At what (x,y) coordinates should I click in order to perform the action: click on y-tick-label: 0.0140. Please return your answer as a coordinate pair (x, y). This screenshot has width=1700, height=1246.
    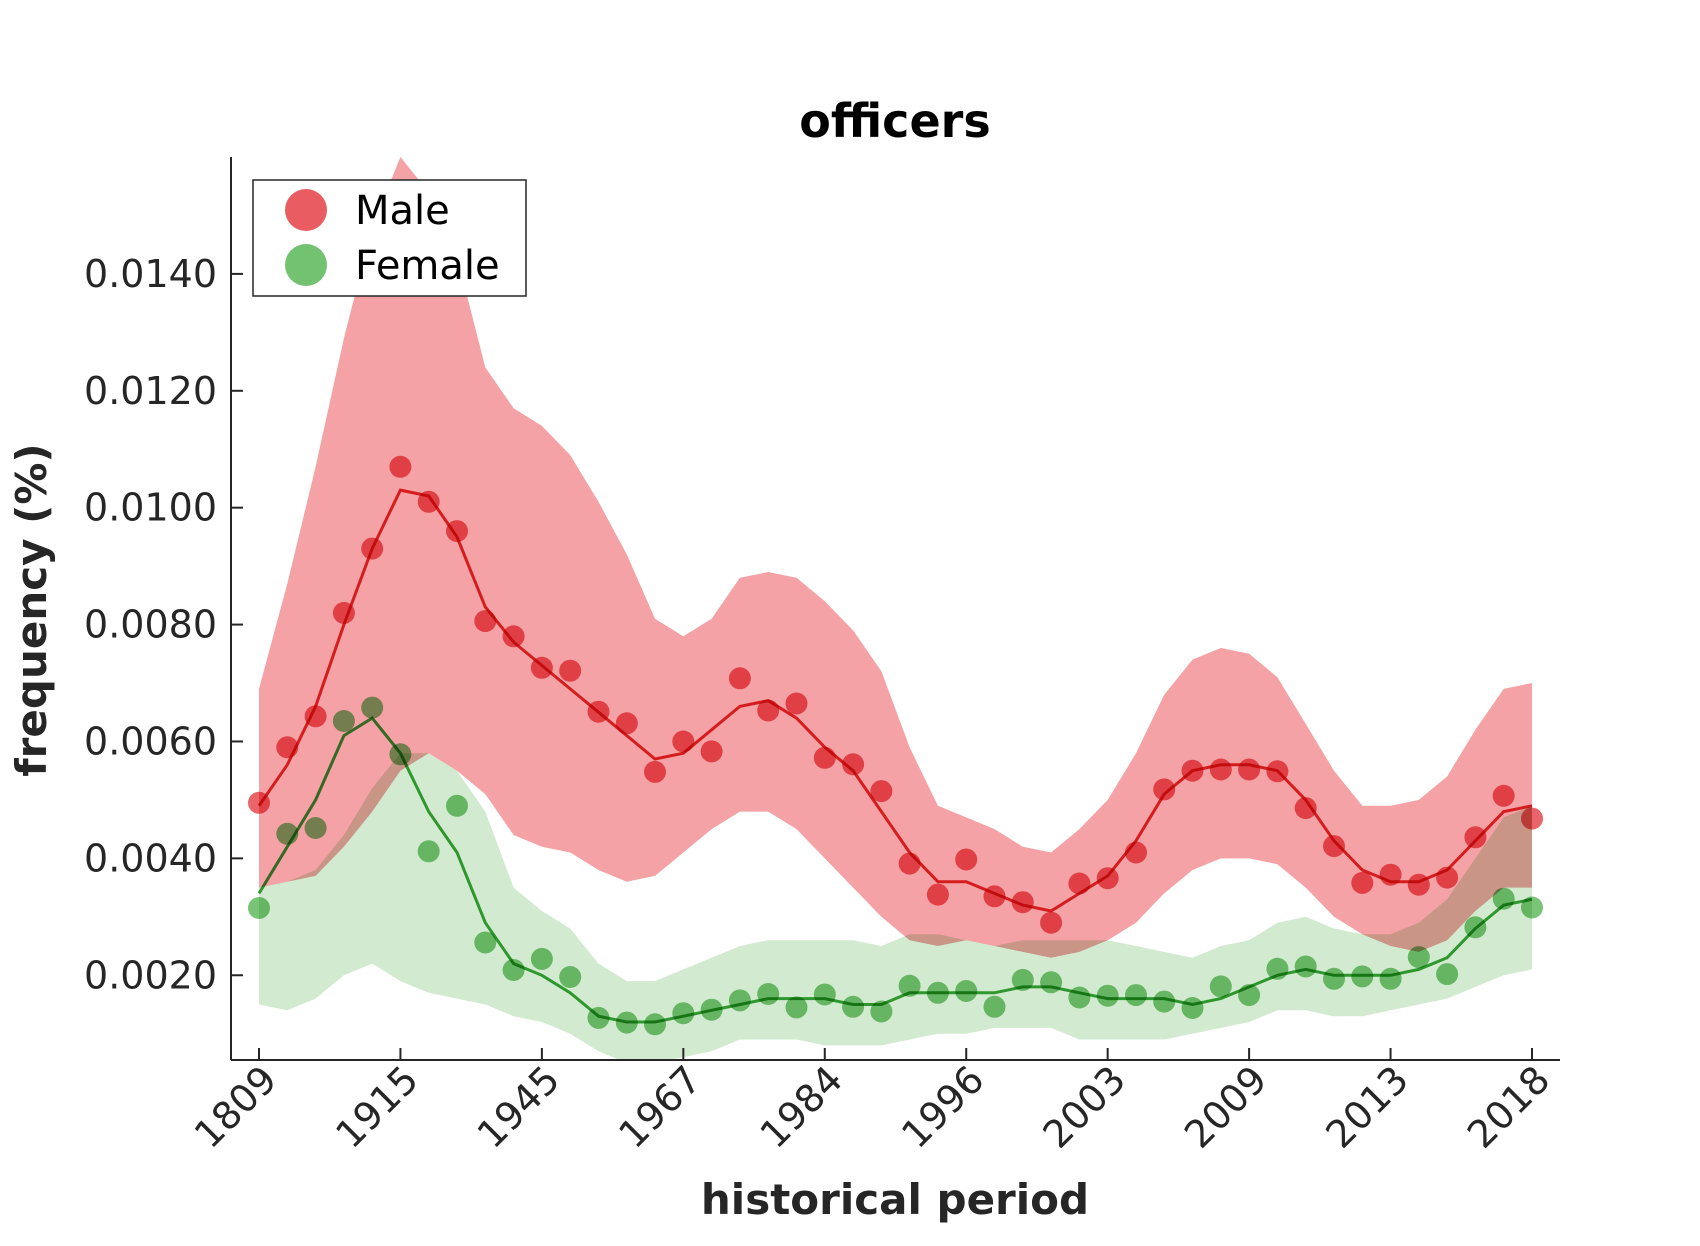
    Looking at the image, I should click on (150, 274).